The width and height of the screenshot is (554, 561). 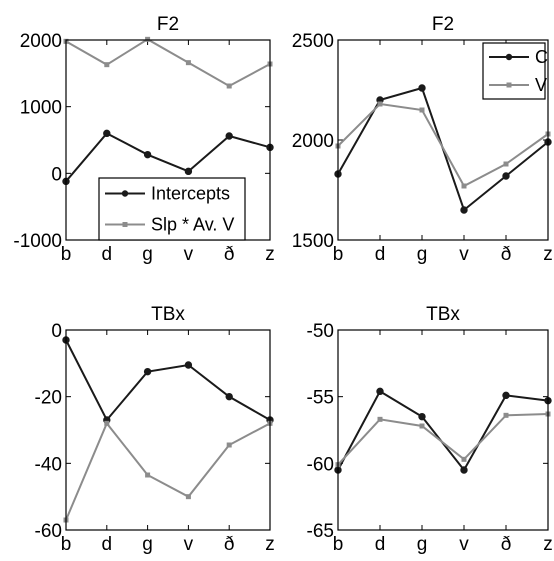 I want to click on legend-label: Intercepts, so click(x=190, y=194).